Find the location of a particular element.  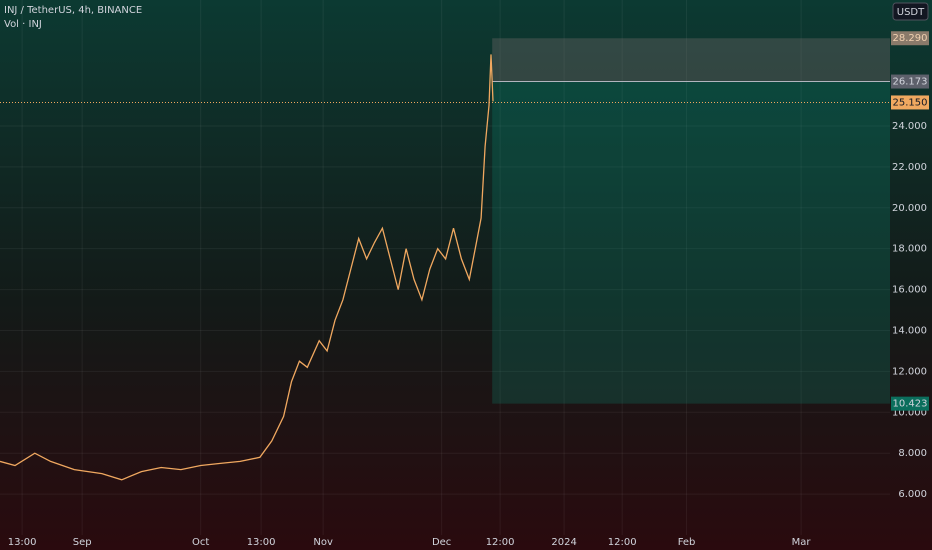

currency-button is located at coordinates (910, 11).